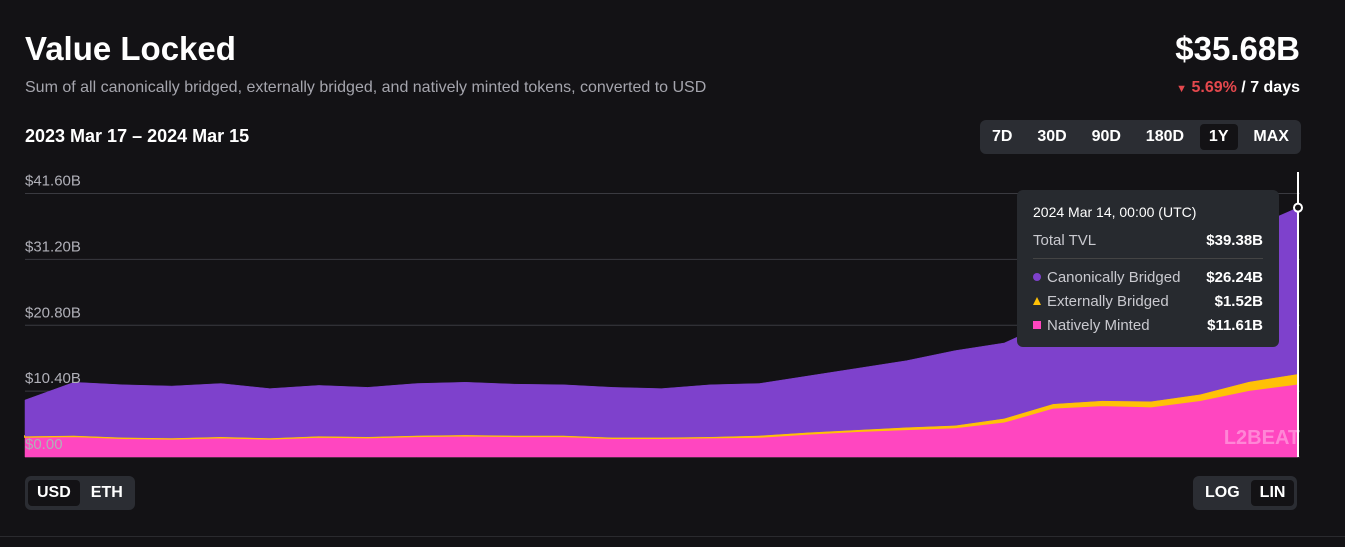 The height and width of the screenshot is (547, 1345). Describe the element at coordinates (672, 536) in the screenshot. I see `divider` at that location.